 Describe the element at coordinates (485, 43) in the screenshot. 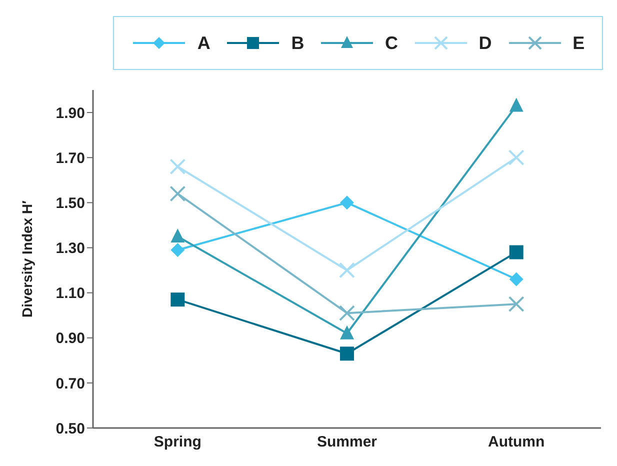

I see `legend-label: D` at that location.